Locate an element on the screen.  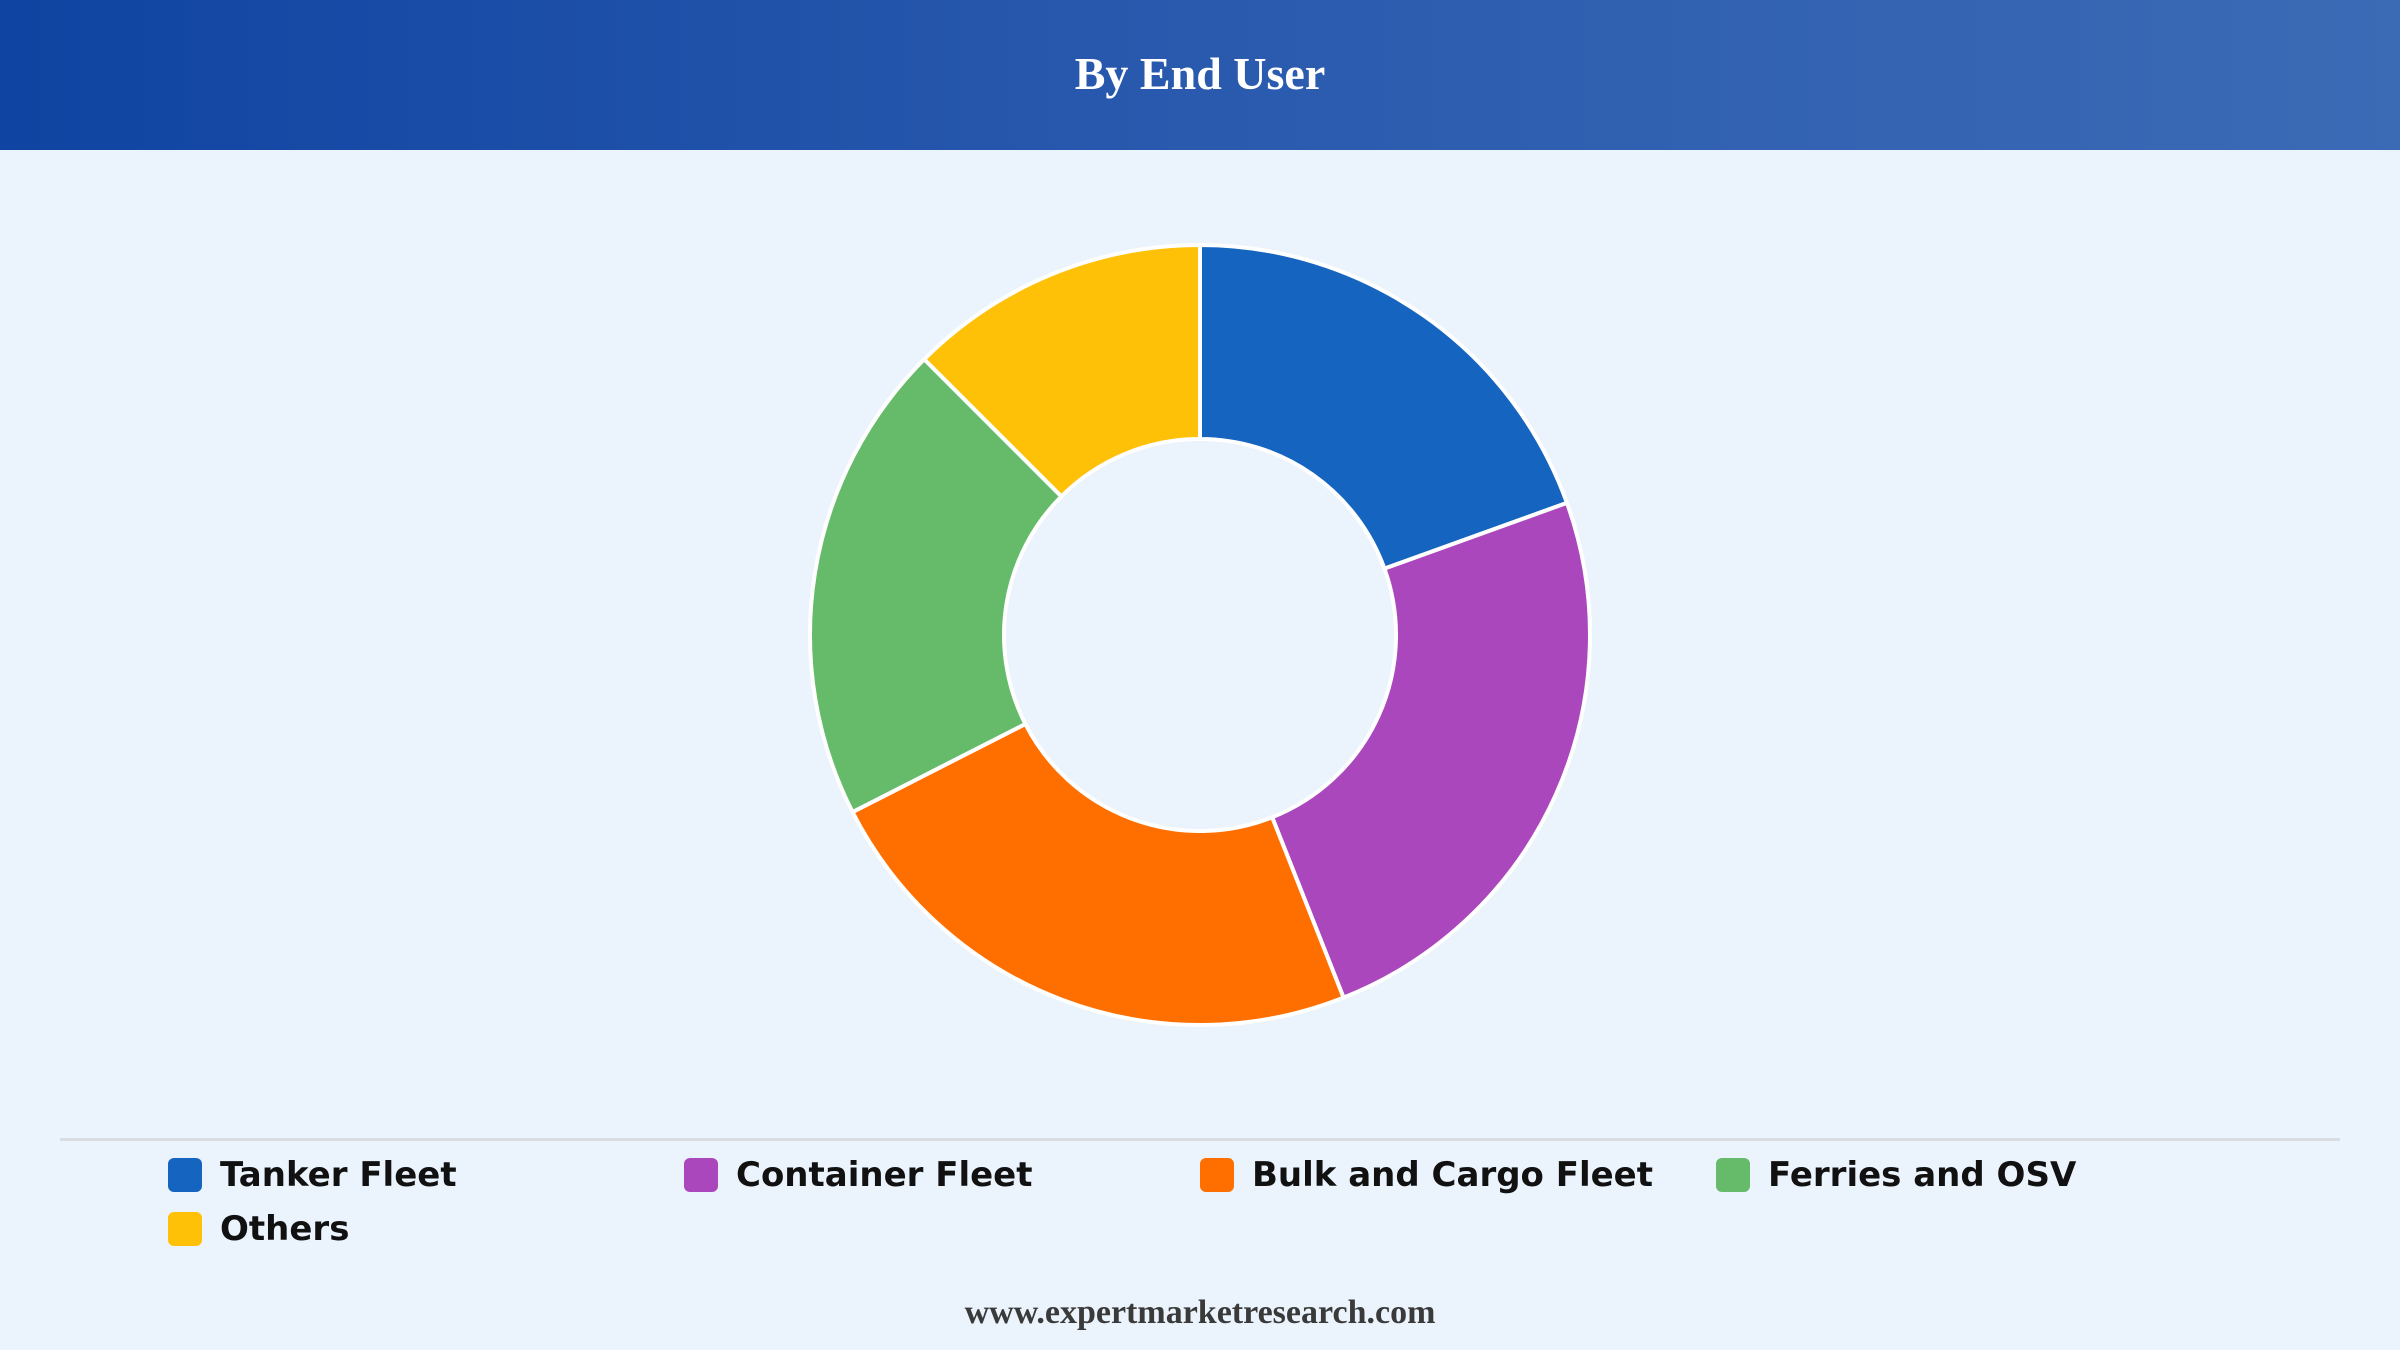
legend-item-bulk-and-cargo-fleet: Bulk and Cargo Fleet is located at coordinates (1458, 1175).